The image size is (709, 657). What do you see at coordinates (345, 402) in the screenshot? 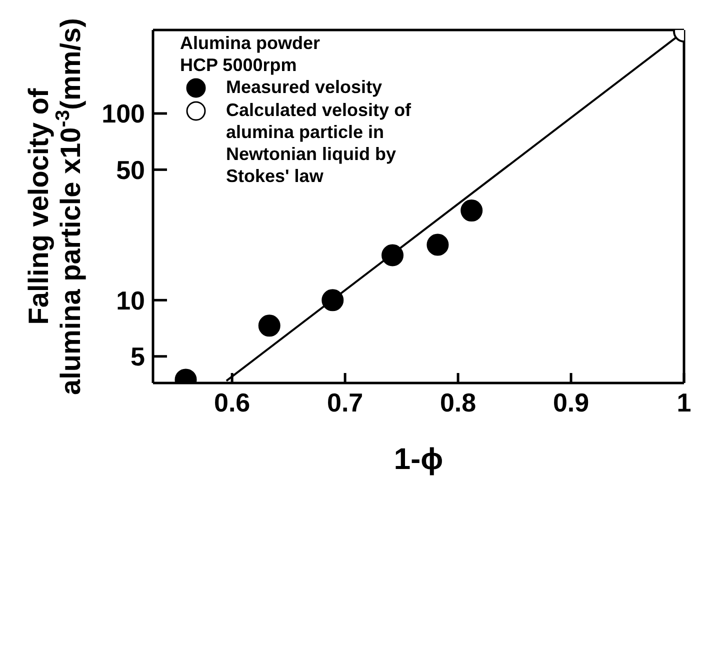
I see `x-tick-label: 0.7` at bounding box center [345, 402].